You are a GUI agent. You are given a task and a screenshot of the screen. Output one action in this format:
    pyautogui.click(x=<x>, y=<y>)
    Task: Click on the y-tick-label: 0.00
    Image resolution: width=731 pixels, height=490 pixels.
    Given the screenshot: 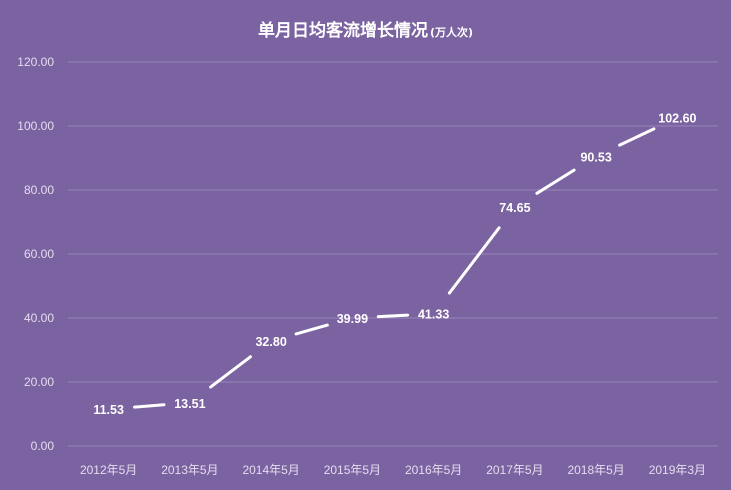 What is the action you would take?
    pyautogui.click(x=43, y=446)
    